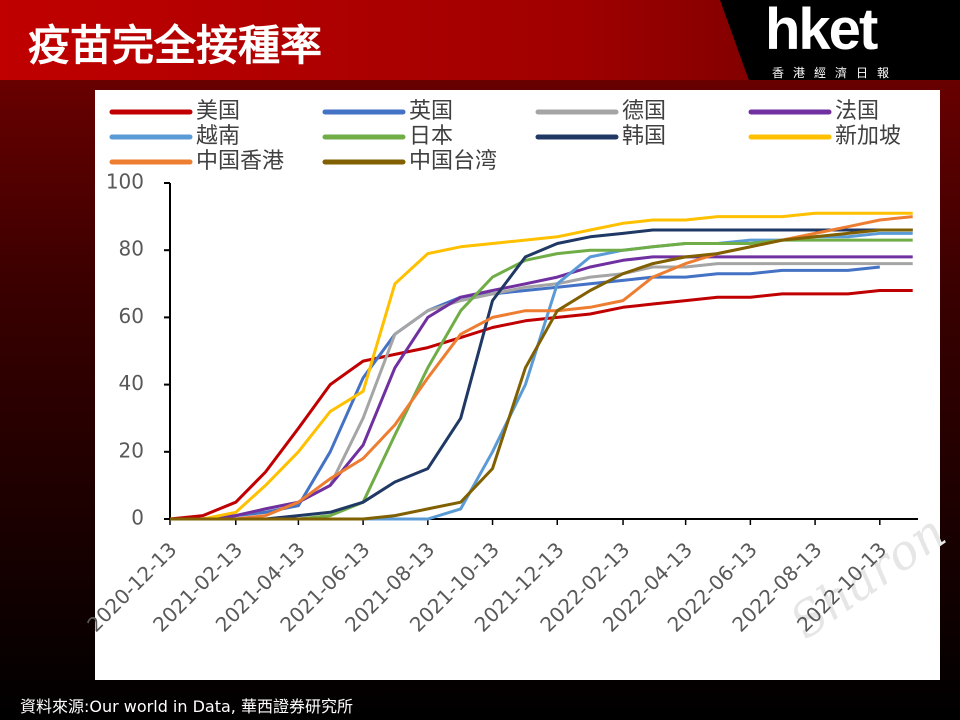 The height and width of the screenshot is (720, 960). What do you see at coordinates (131, 383) in the screenshot?
I see `y-tick-label: 40` at bounding box center [131, 383].